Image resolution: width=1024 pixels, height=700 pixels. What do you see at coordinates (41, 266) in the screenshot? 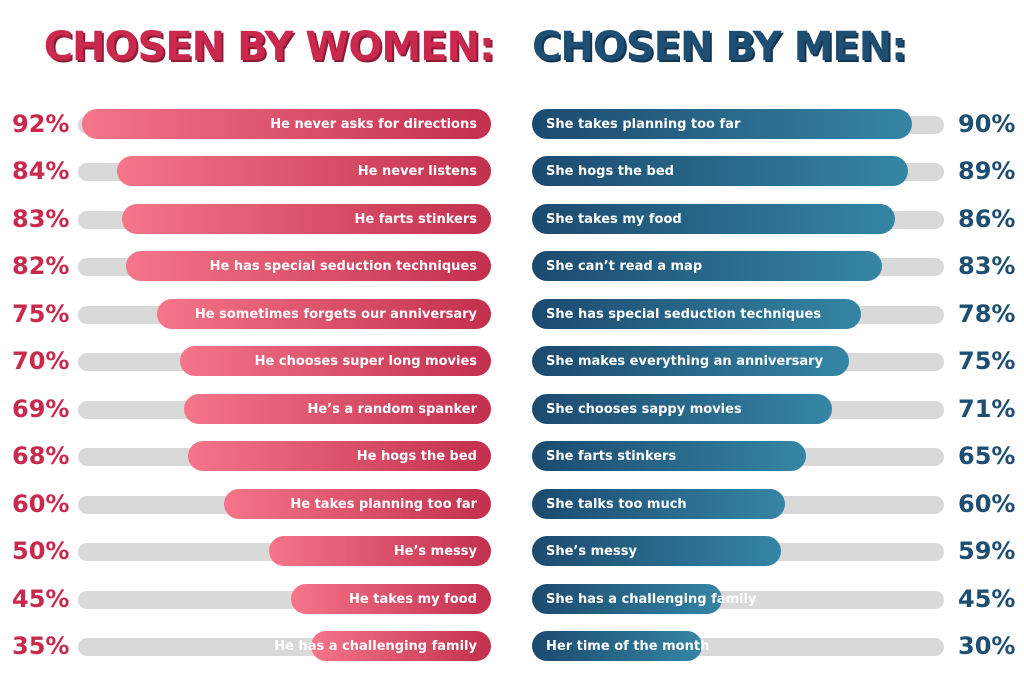
I see `women-value-label: 82%` at bounding box center [41, 266].